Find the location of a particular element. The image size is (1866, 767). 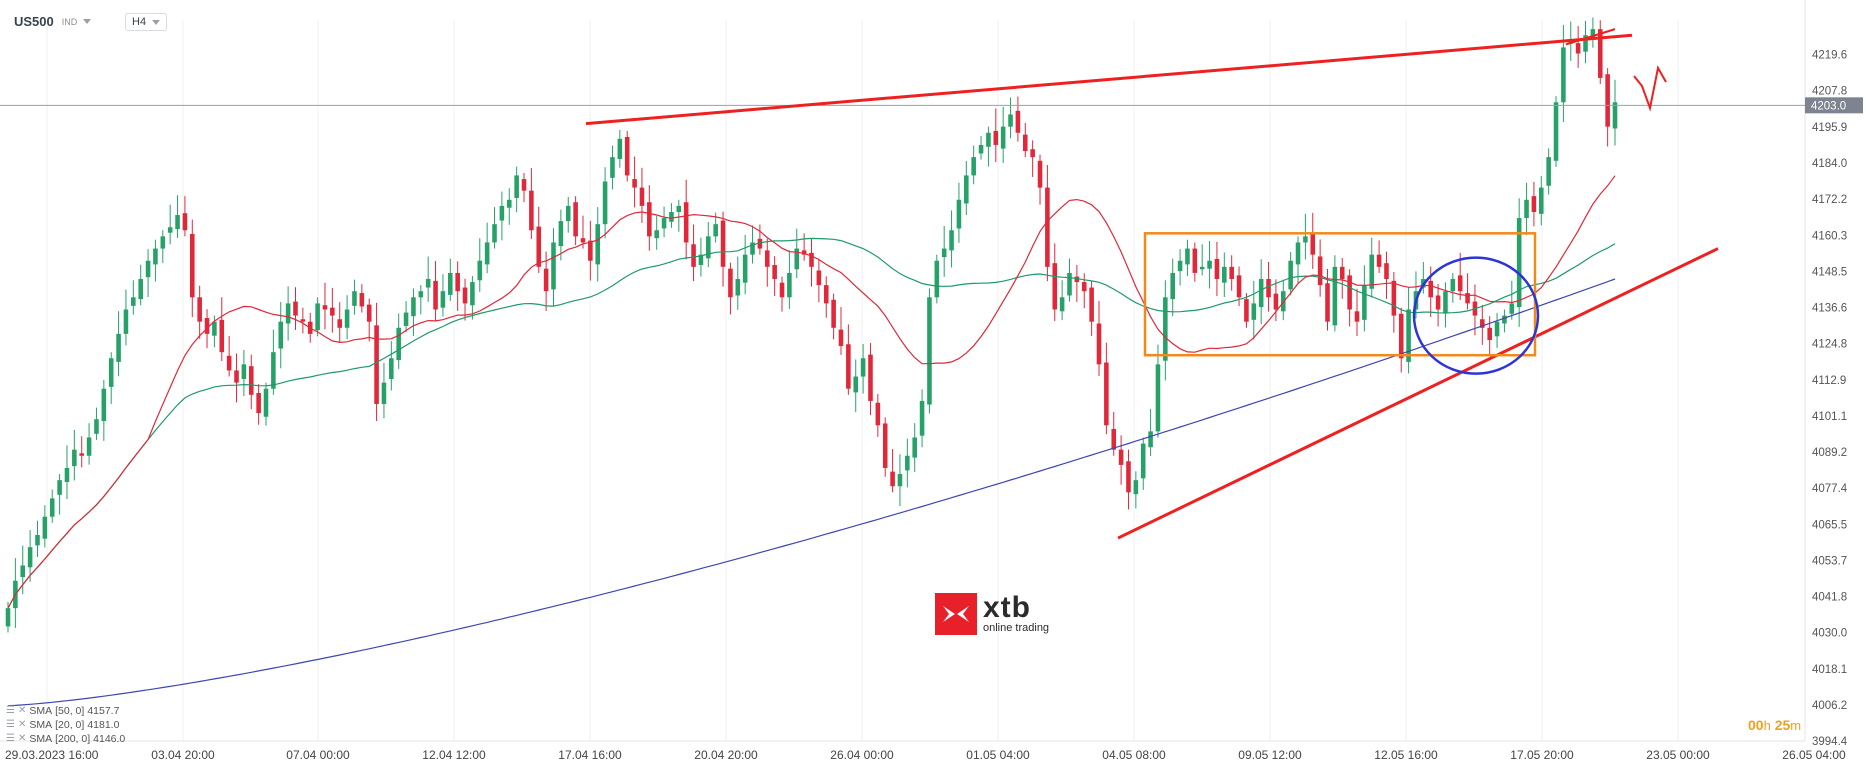

y-tick-label: 4041.8 is located at coordinates (1829, 598).